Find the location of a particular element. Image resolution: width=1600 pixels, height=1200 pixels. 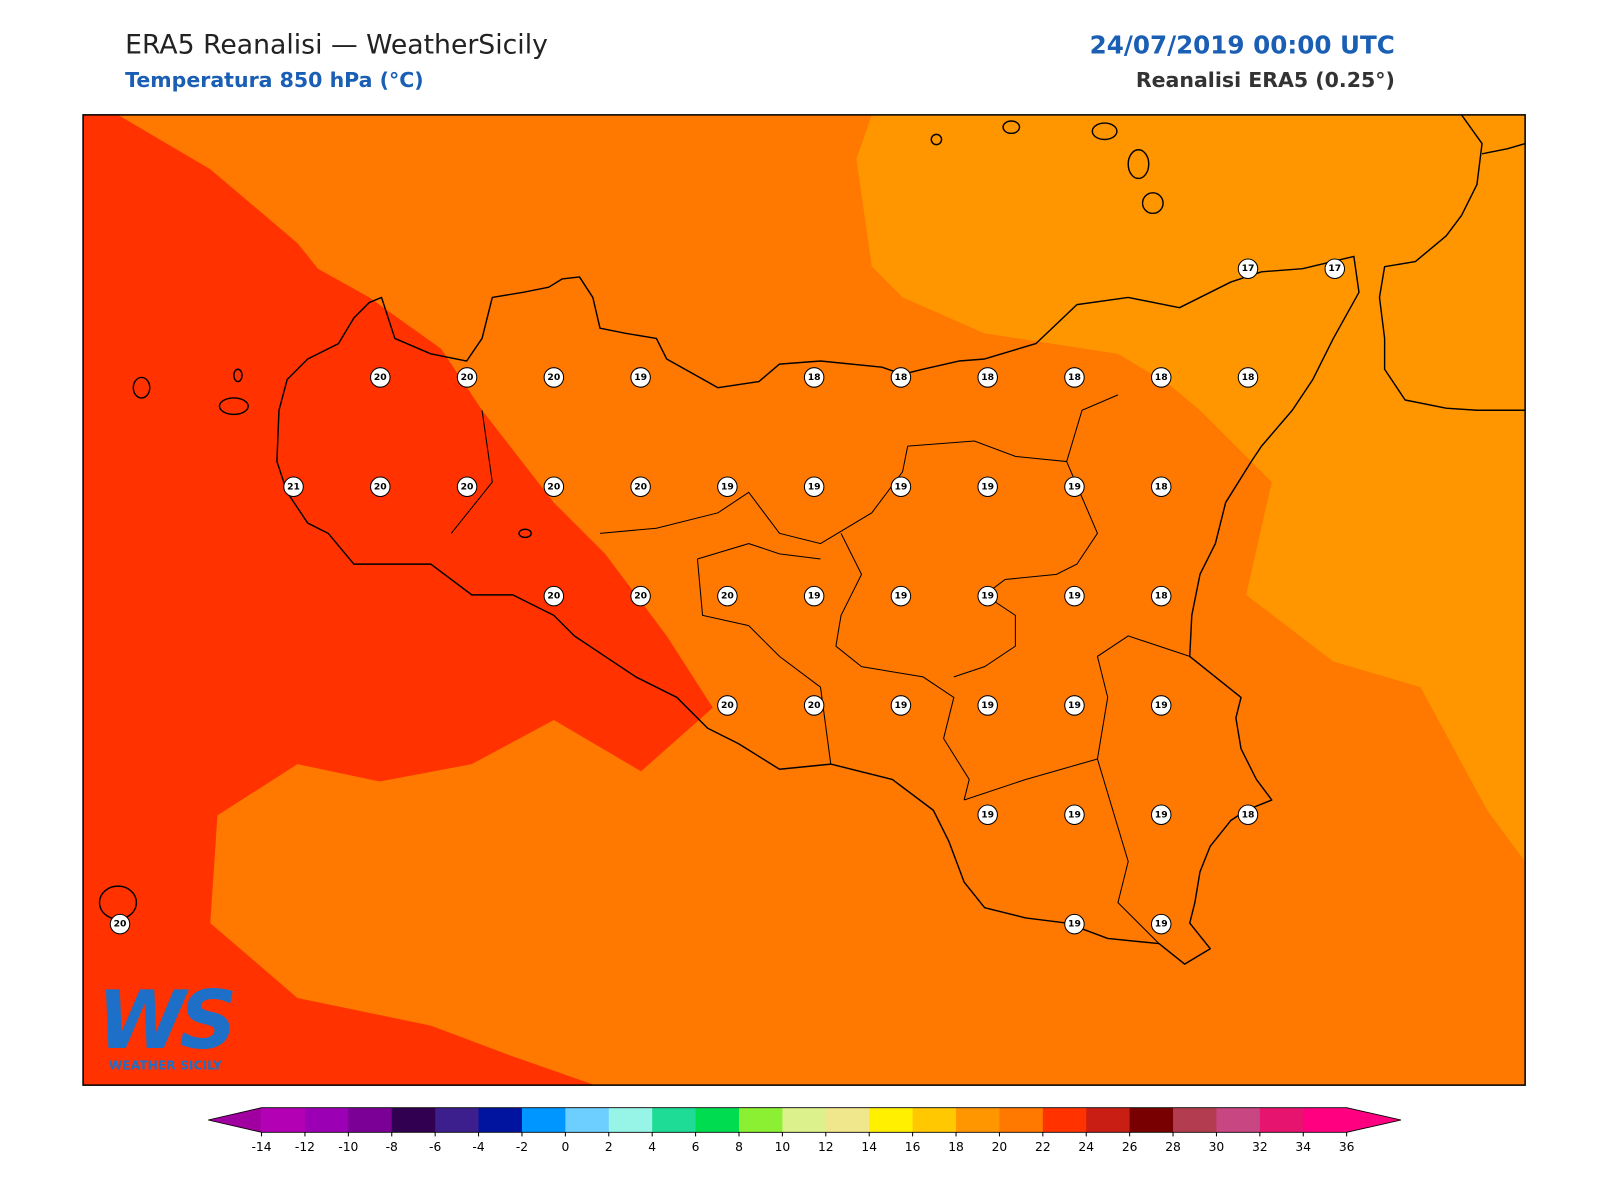

station-value: 21 is located at coordinates (293, 486).